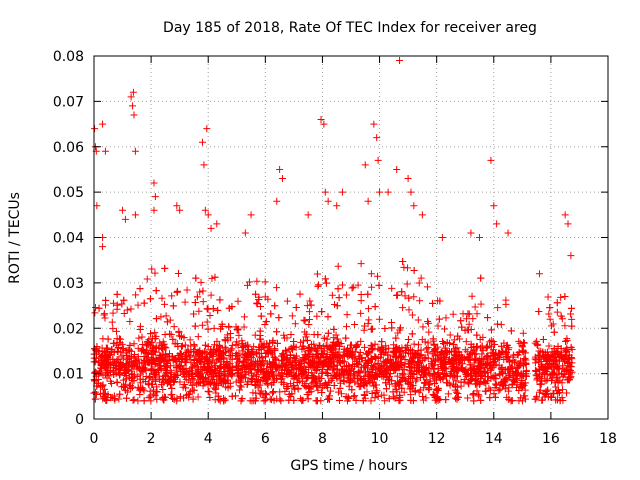 The image size is (640, 480). Describe the element at coordinates (79, 420) in the screenshot. I see `y-tick-label: 0` at that location.